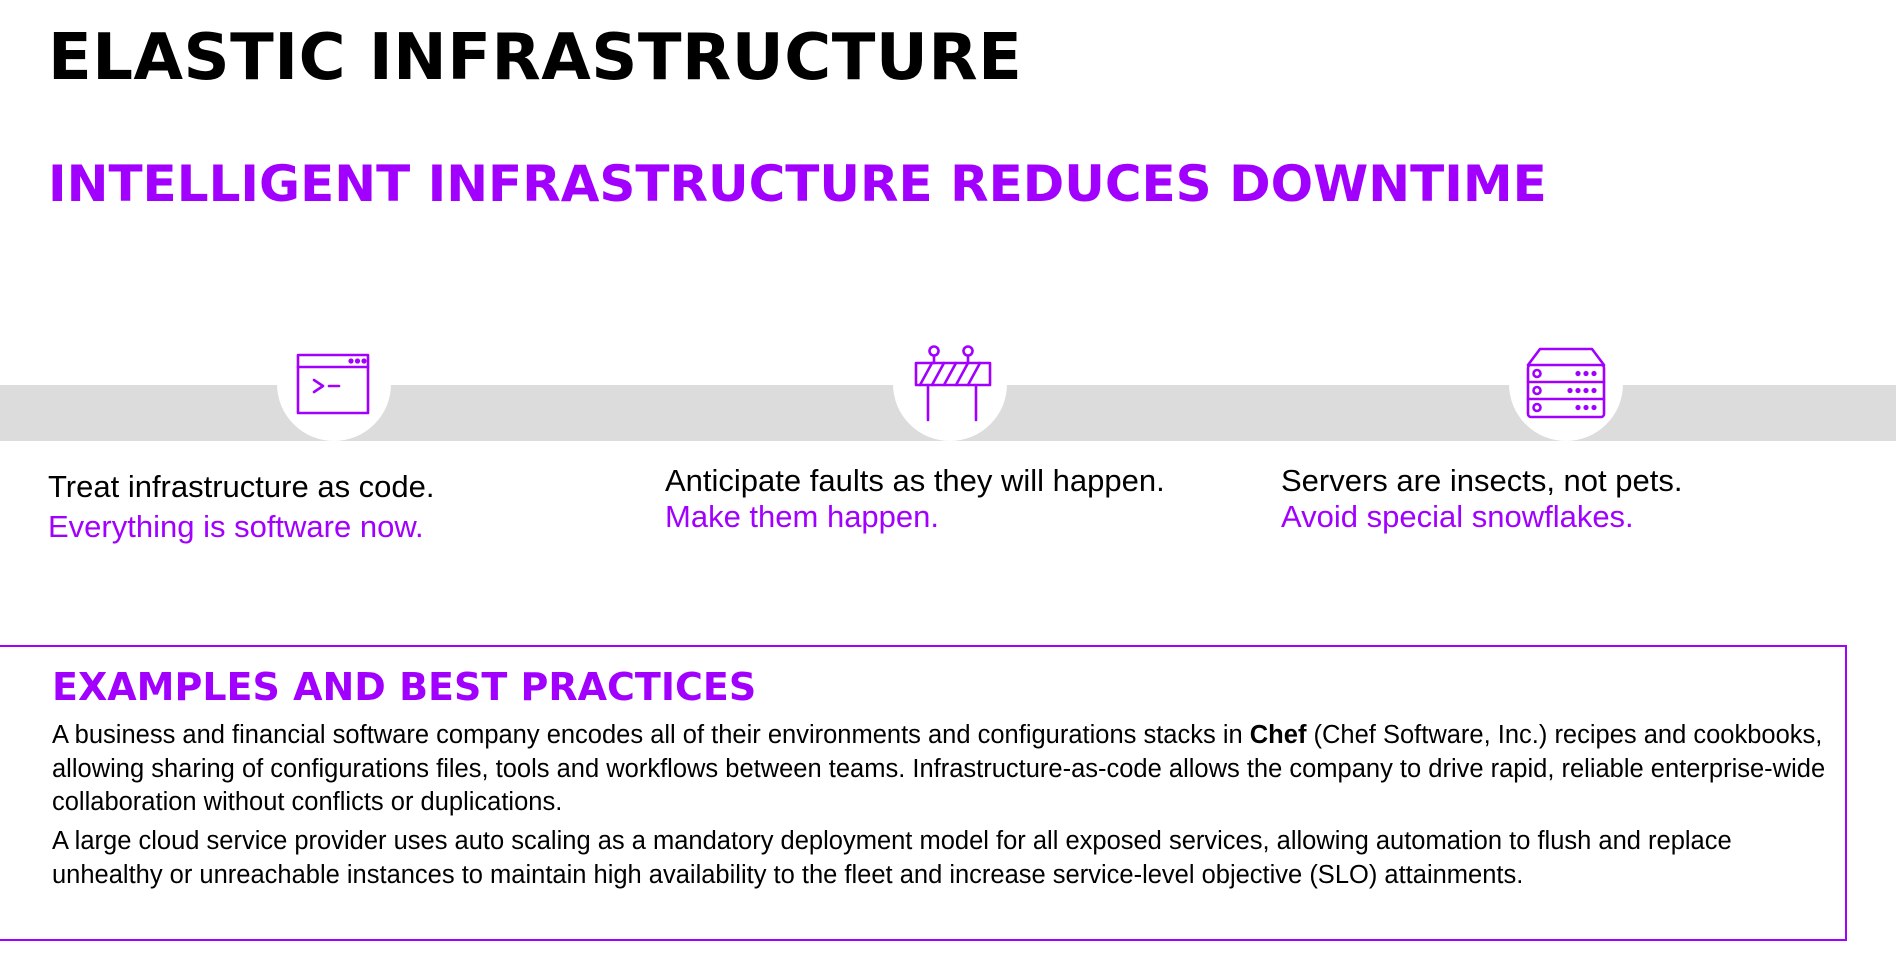 The image size is (1896, 959). Describe the element at coordinates (404, 687) in the screenshot. I see `examples-heading: EXAMPLES AND BEST PRACTICES` at that location.